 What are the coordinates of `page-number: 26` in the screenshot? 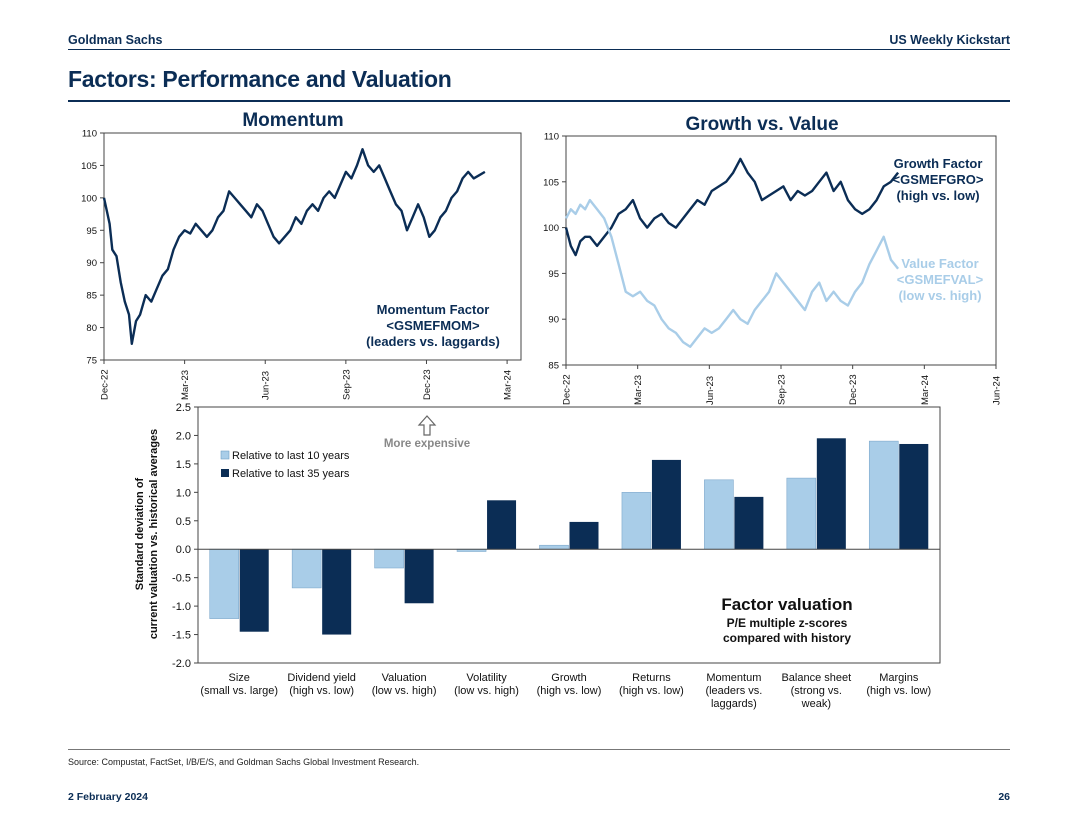 It's located at (1004, 797).